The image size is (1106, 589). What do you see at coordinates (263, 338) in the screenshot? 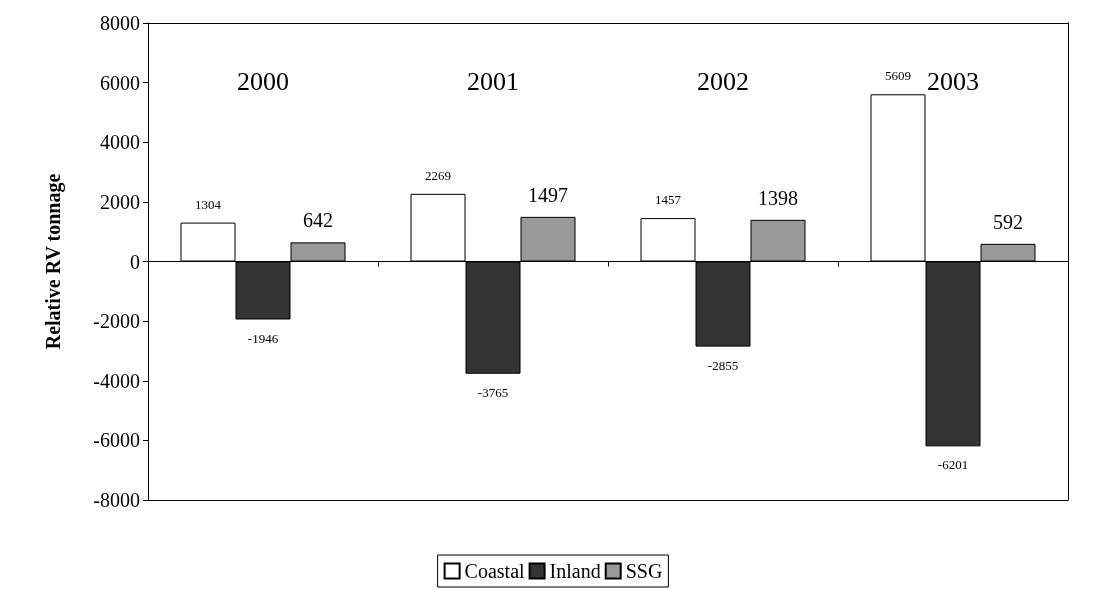
I see `data-label: -1946` at bounding box center [263, 338].